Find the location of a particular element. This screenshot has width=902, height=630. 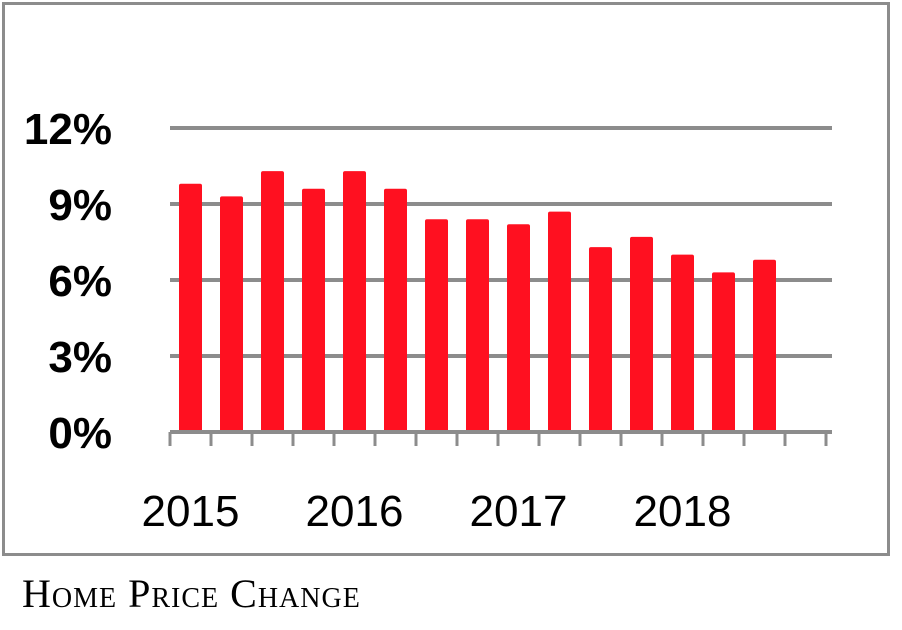

y-tick-label: 12% is located at coordinates (68, 129).